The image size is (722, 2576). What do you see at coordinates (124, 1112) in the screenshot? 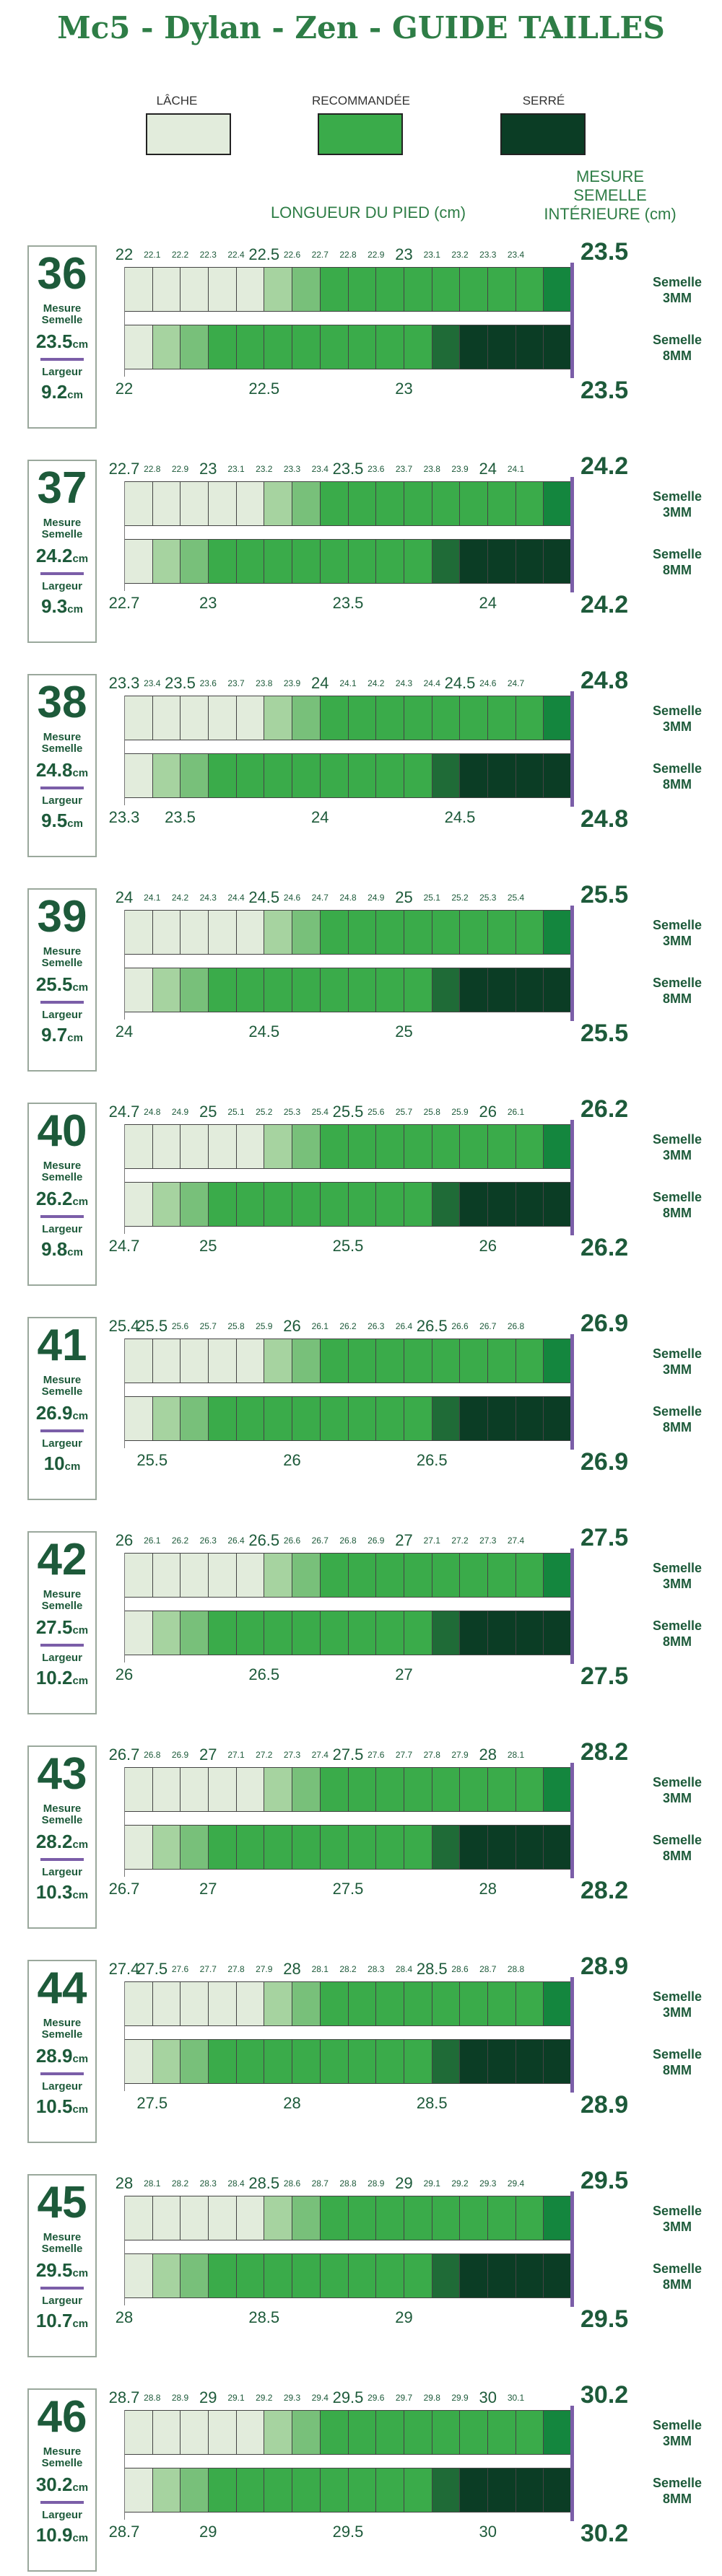
I see `top-major-tick-label: 24.7` at bounding box center [124, 1112].